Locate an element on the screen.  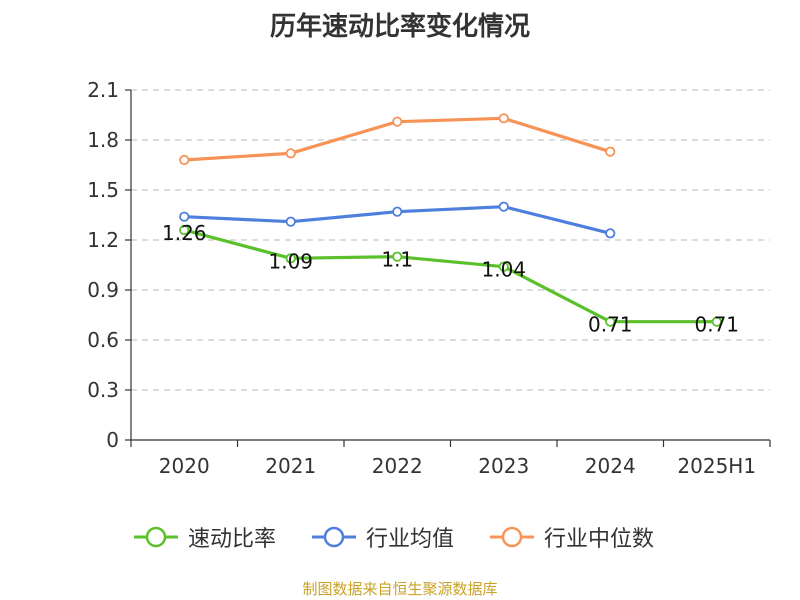
y-tick-label: 1.5 is located at coordinates (103, 190).